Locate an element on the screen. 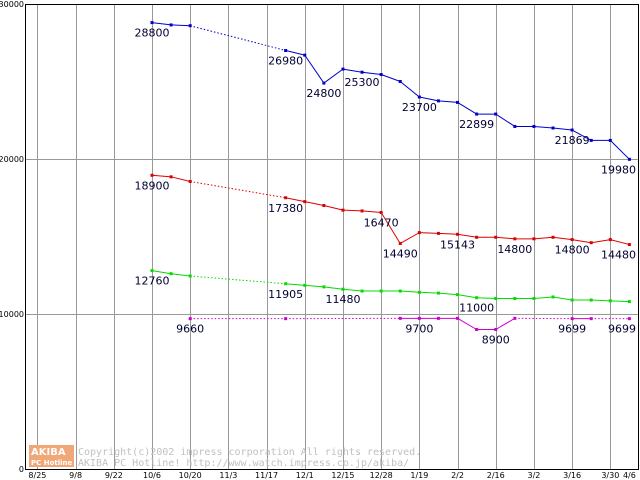 The height and width of the screenshot is (480, 640). data-label: 9660 is located at coordinates (190, 329).